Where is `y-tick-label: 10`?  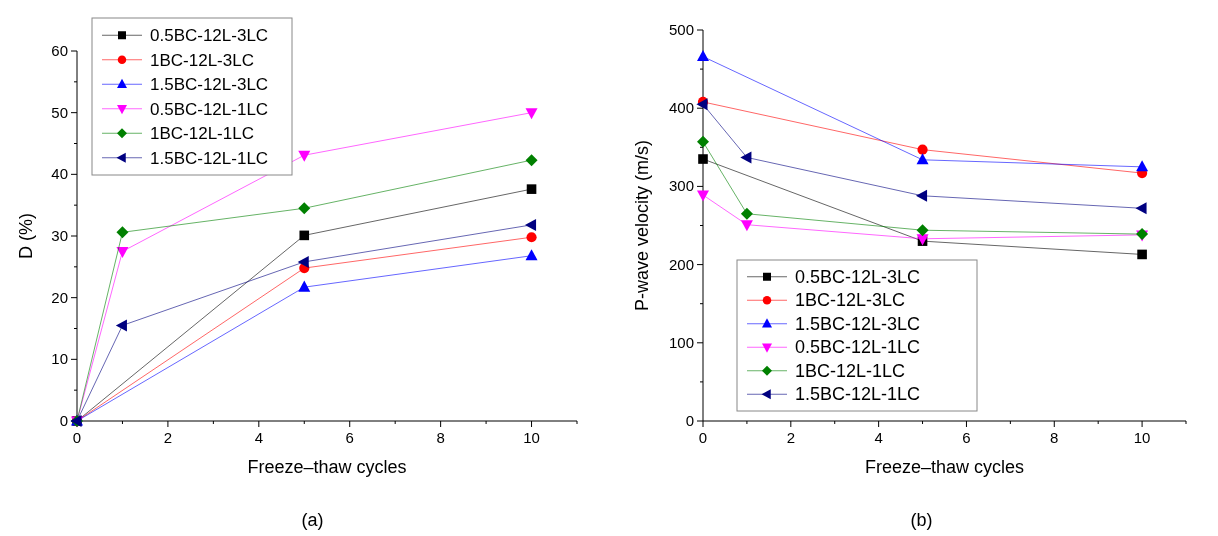 y-tick-label: 10 is located at coordinates (59, 359).